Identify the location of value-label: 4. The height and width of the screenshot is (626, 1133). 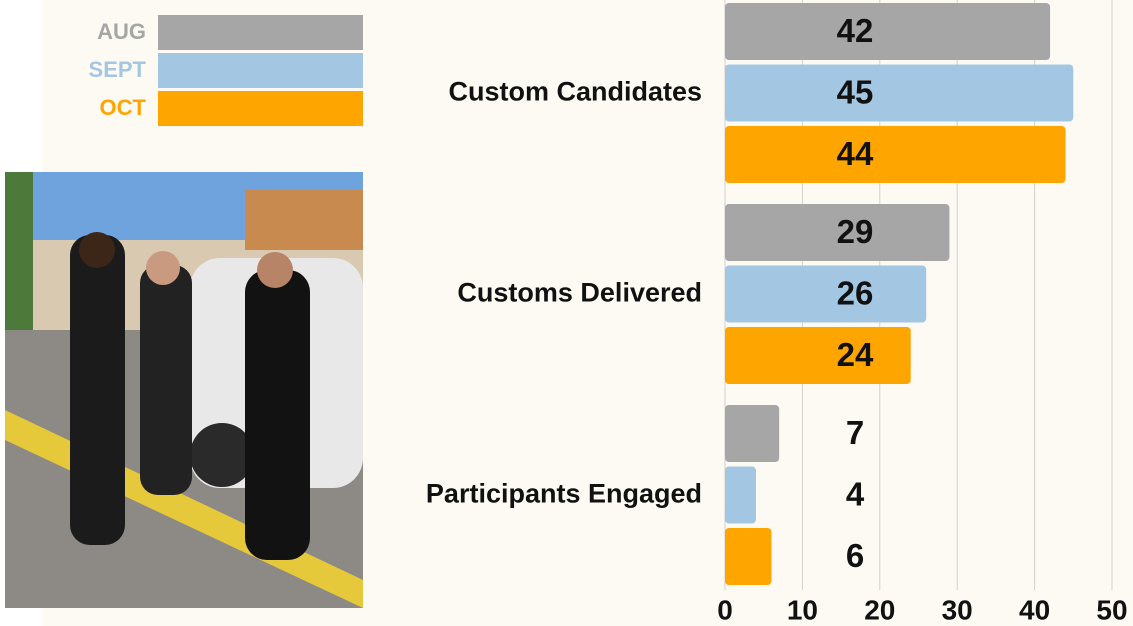
(855, 494).